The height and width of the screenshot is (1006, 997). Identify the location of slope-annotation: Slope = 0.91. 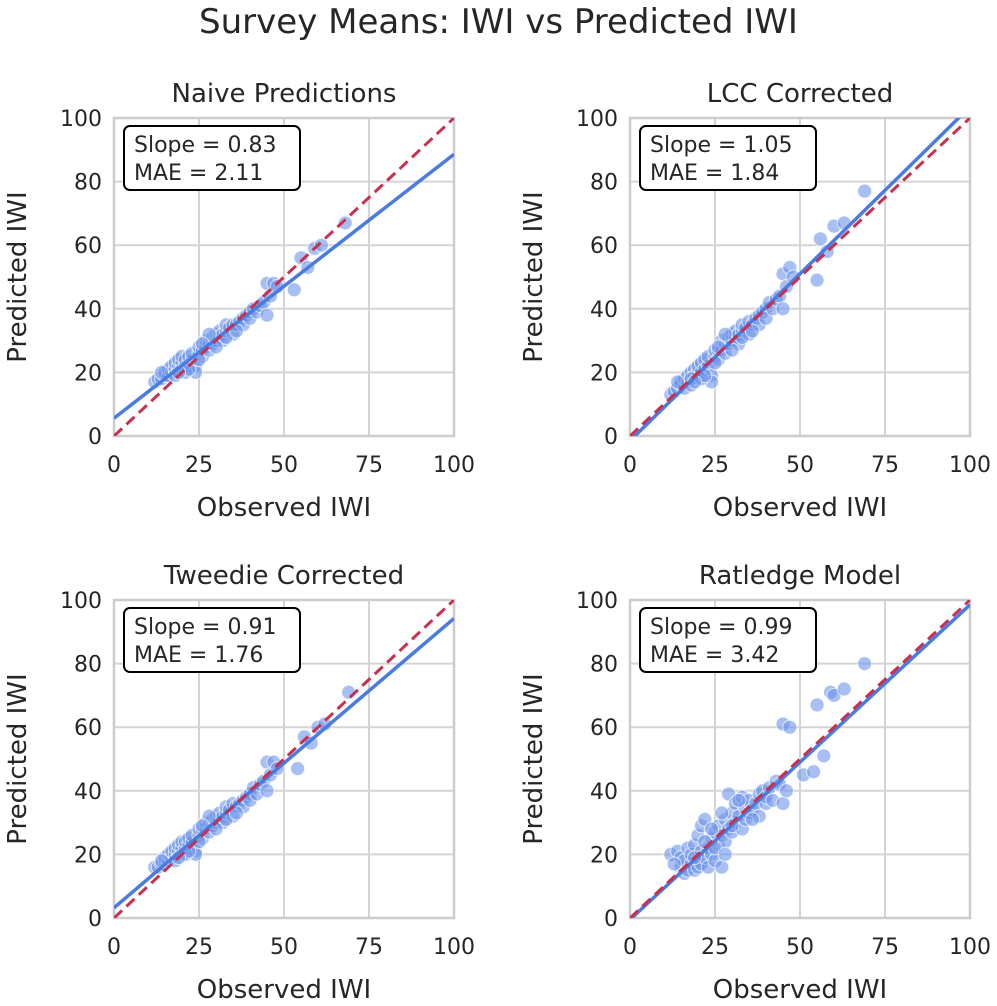
(205, 627).